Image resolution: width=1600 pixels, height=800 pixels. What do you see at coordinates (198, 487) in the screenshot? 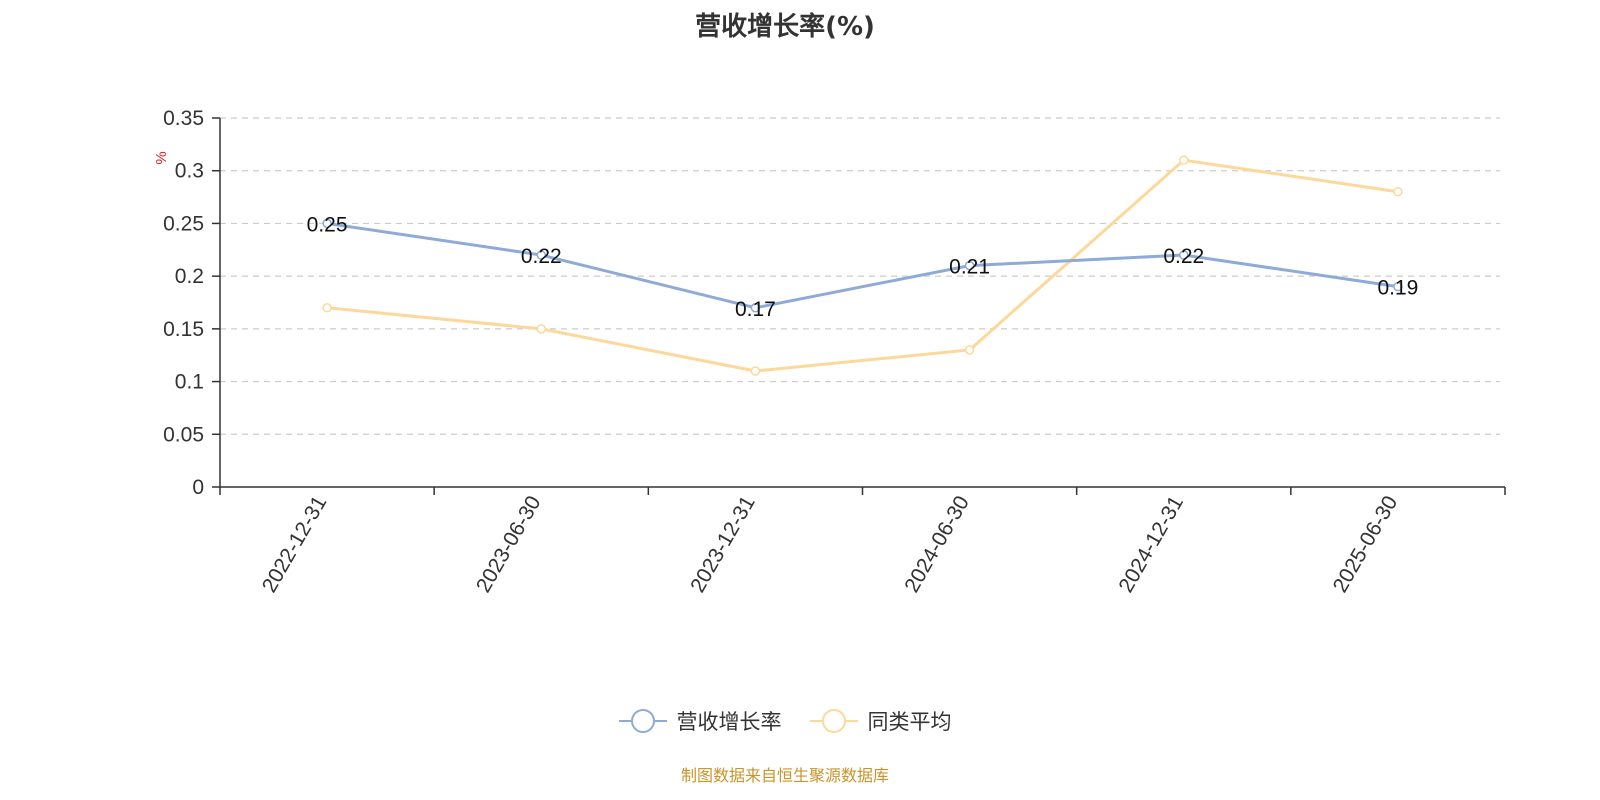
I see `y-tick-label: 0` at bounding box center [198, 487].